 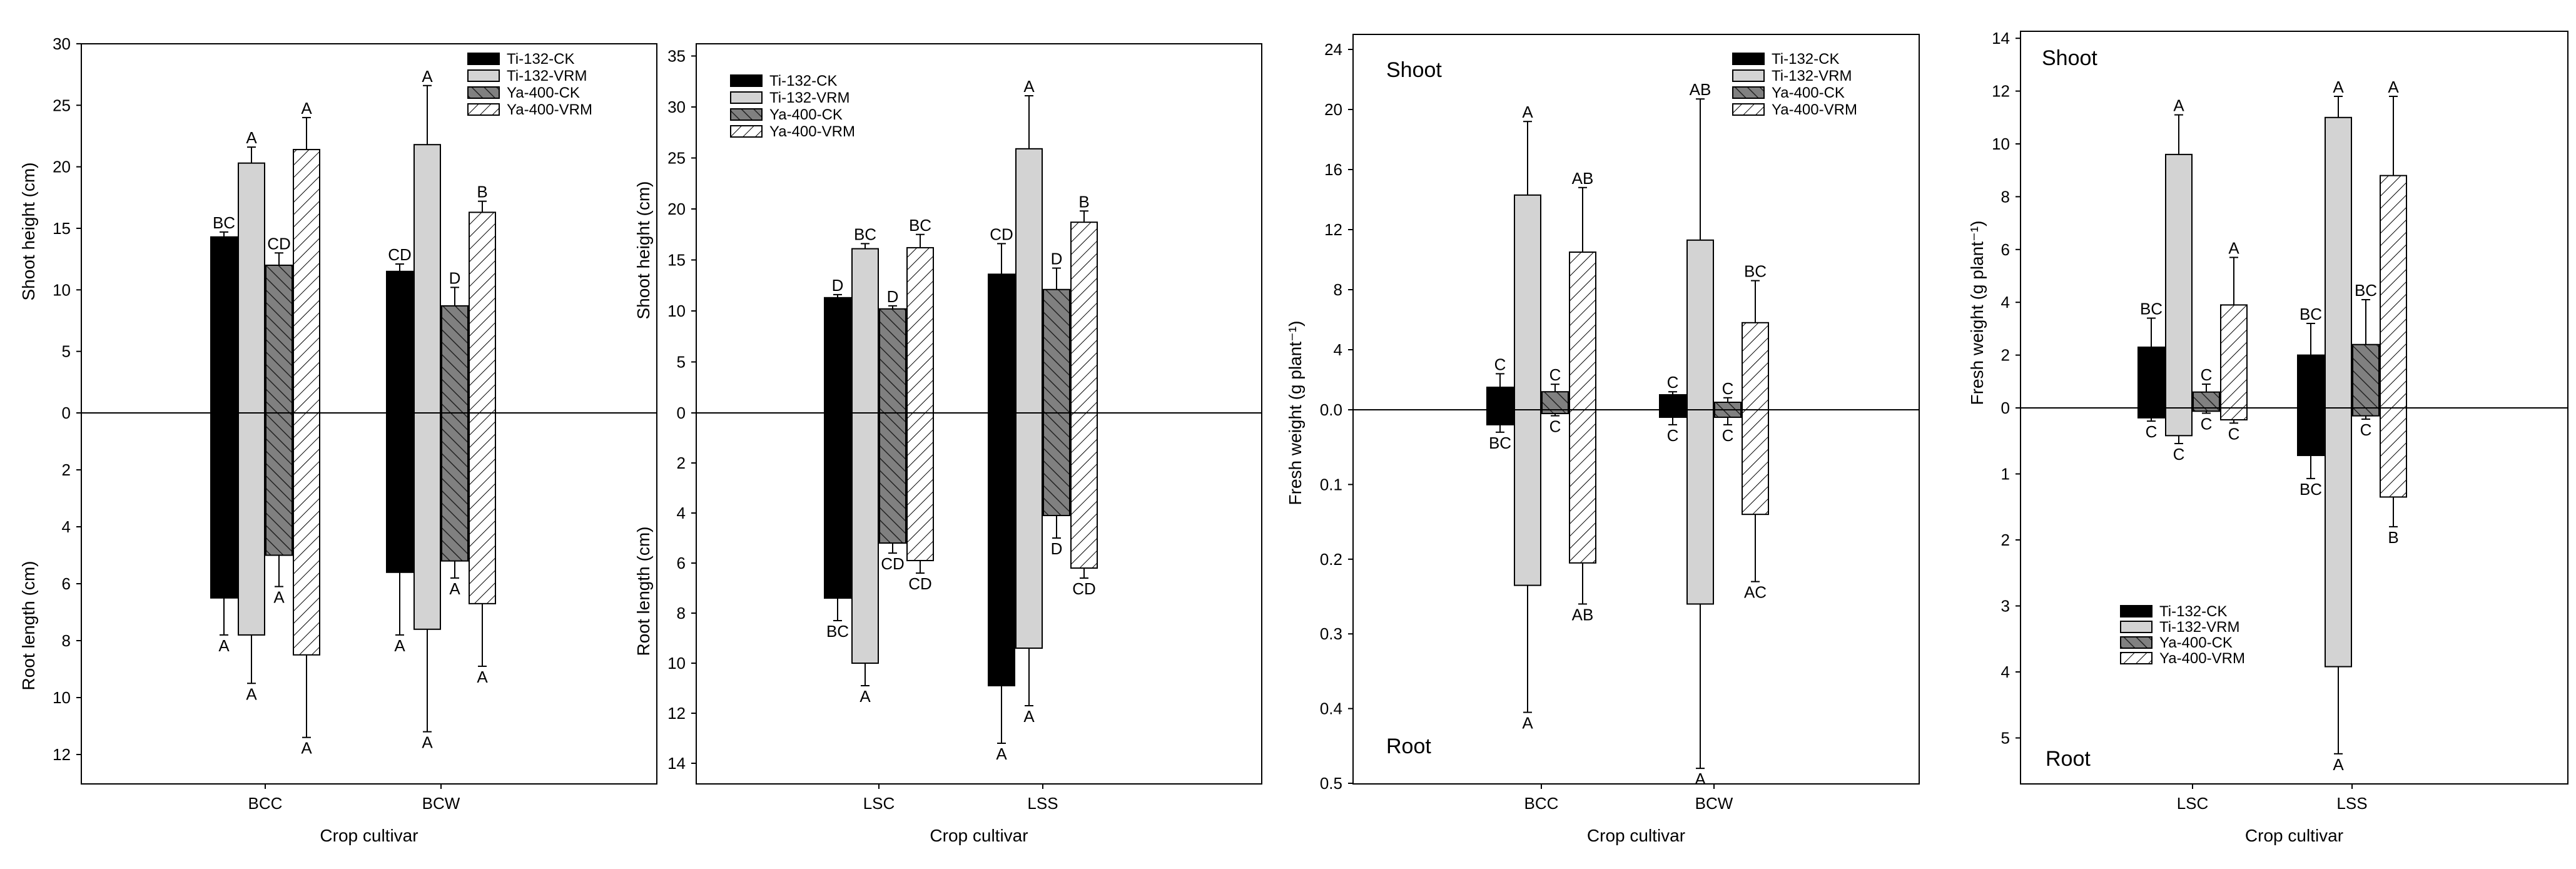 What do you see at coordinates (2005, 408) in the screenshot?
I see `y-tick-label: 0` at bounding box center [2005, 408].